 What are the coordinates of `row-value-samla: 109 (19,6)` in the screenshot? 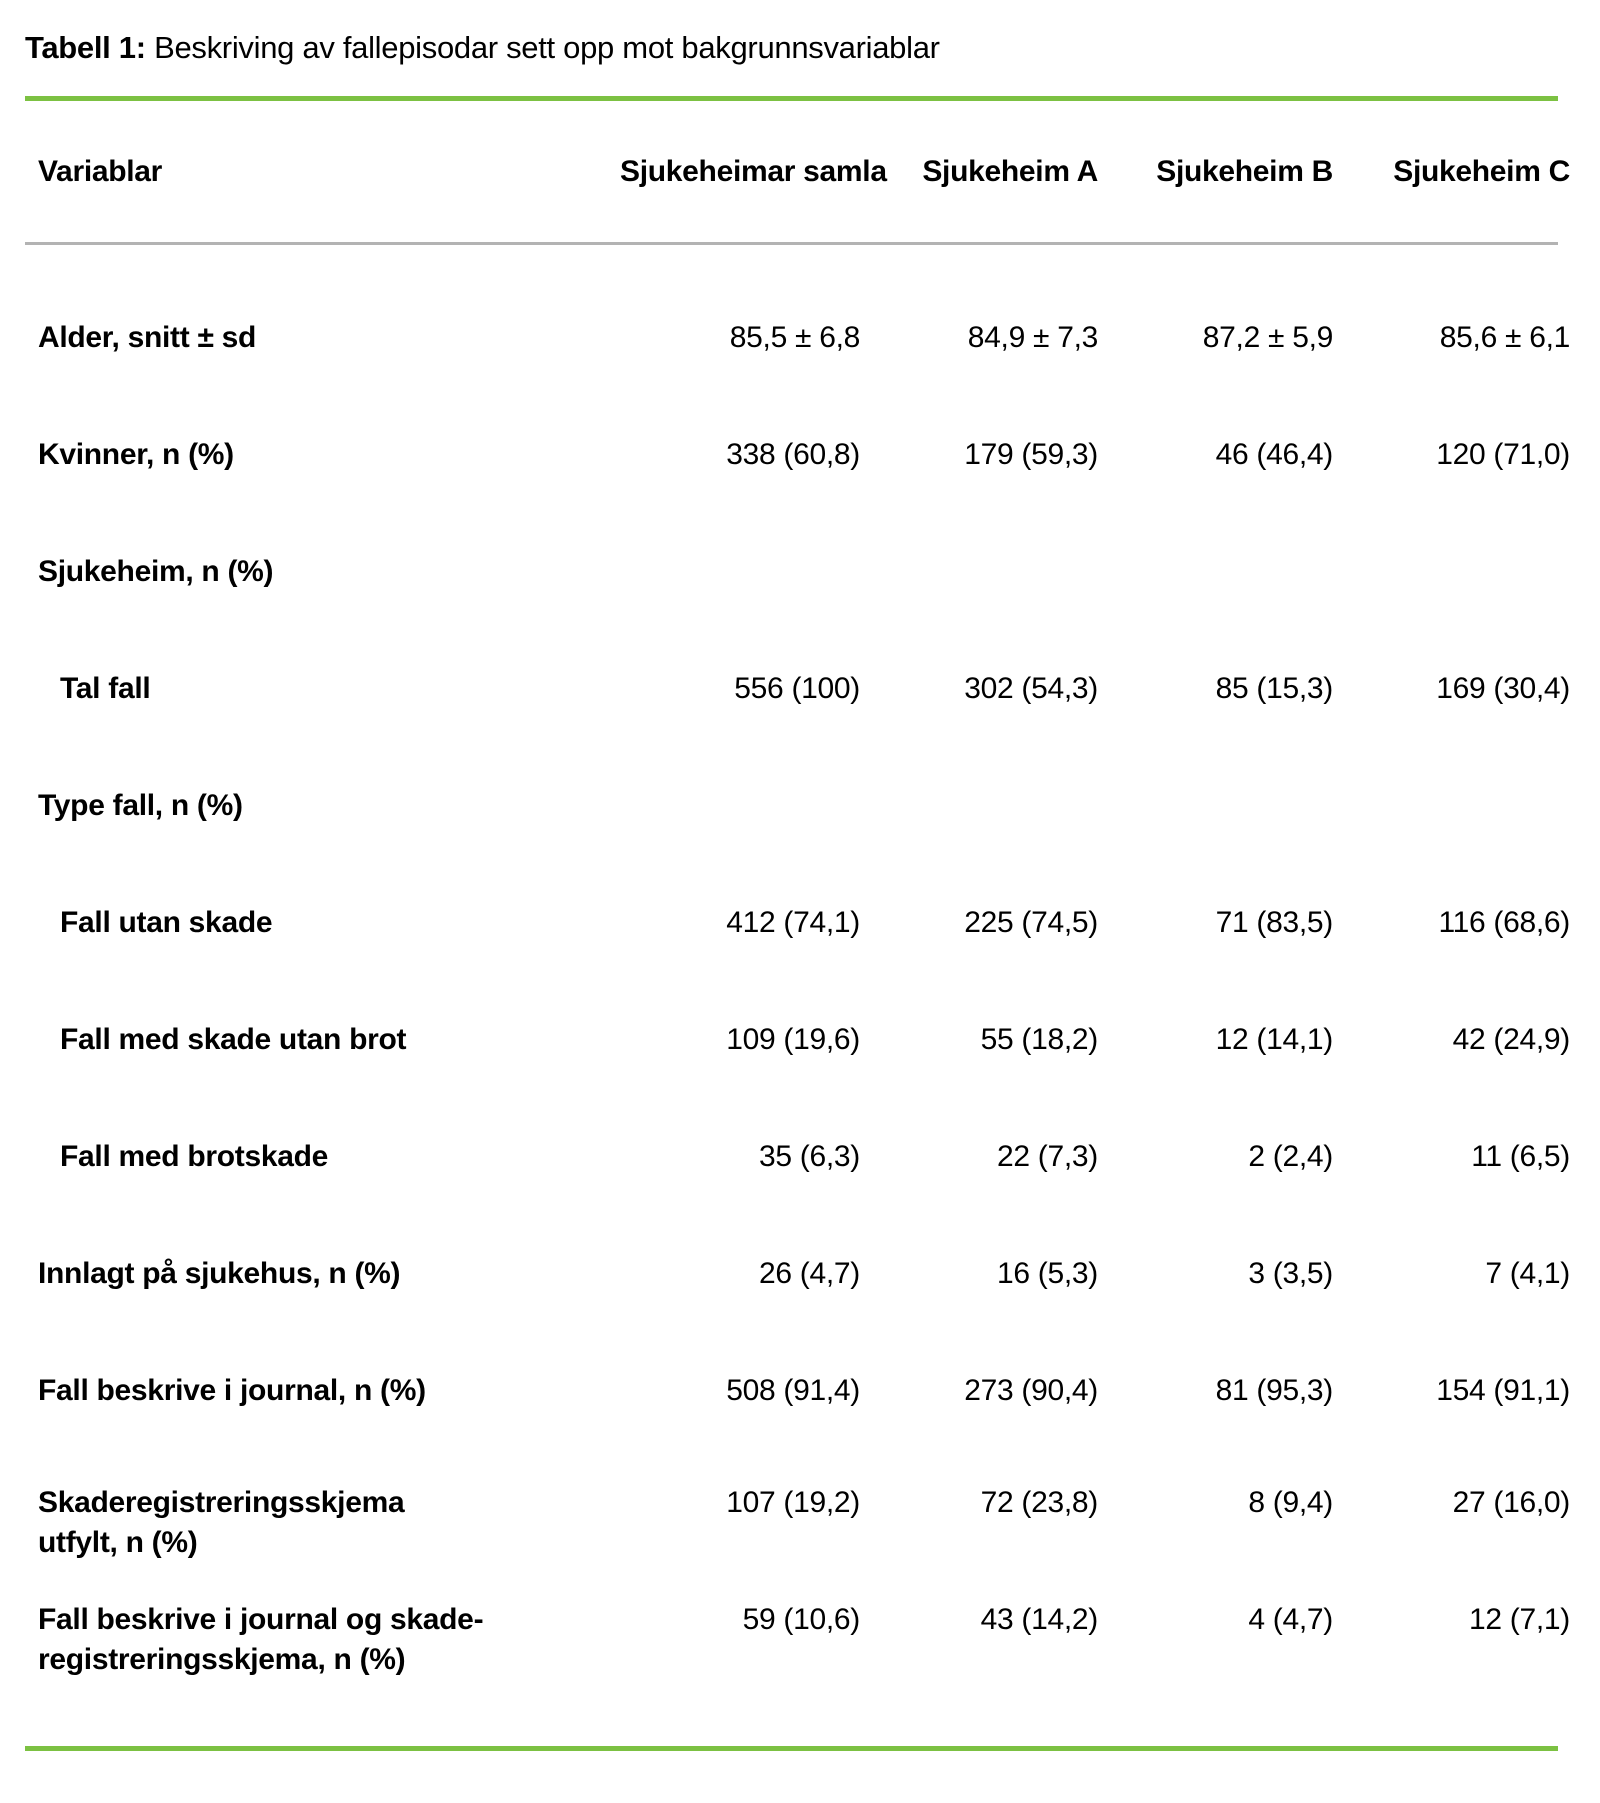 It's located at (793, 1039).